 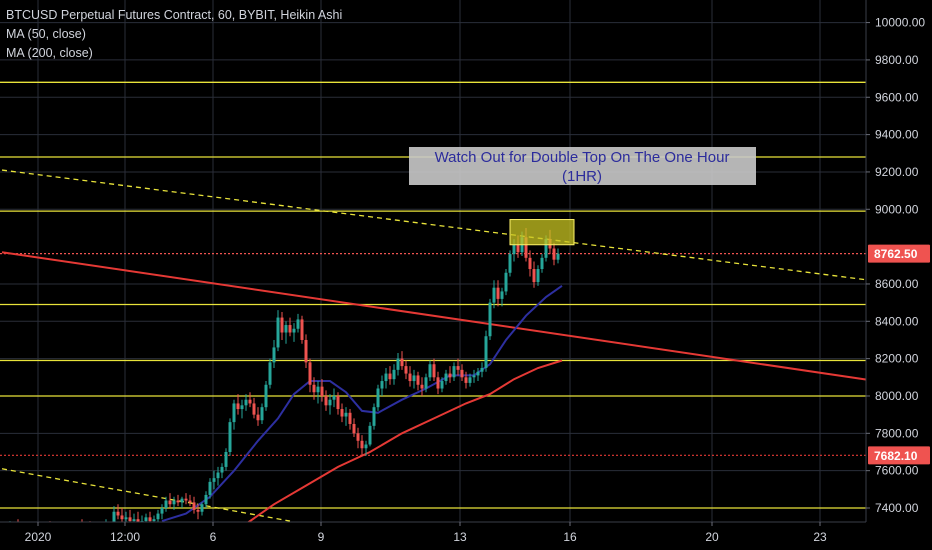 What do you see at coordinates (820, 537) in the screenshot?
I see `time-tick-label: 23` at bounding box center [820, 537].